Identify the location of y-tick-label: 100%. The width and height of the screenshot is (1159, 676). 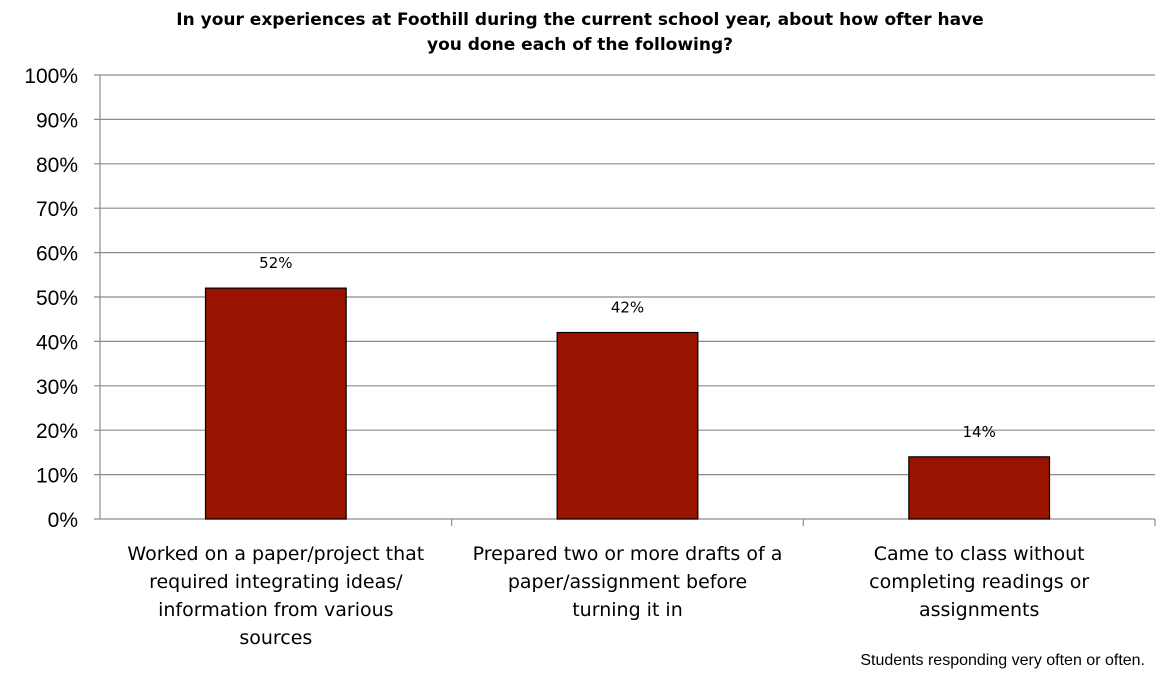
(51, 76).